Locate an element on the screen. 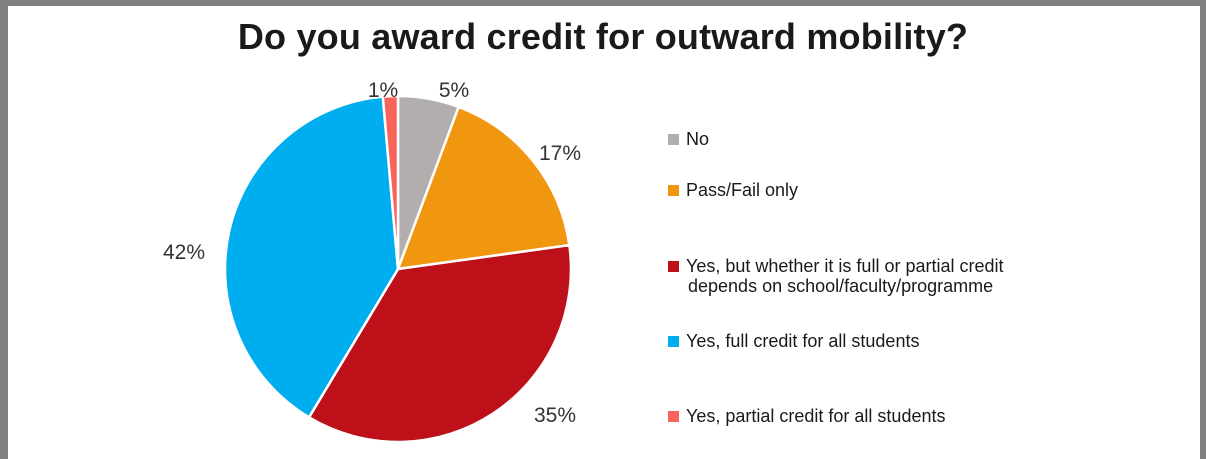 The height and width of the screenshot is (459, 1206). legend-label-pass-fail: Pass/Fail only is located at coordinates (742, 190).